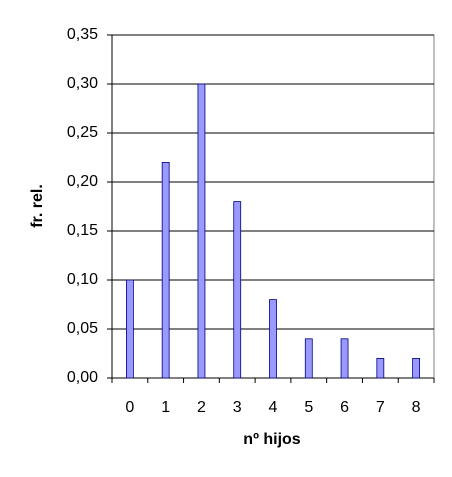 This screenshot has width=452, height=477. What do you see at coordinates (37, 206) in the screenshot?
I see `y-axis-title: fr. rel.` at bounding box center [37, 206].